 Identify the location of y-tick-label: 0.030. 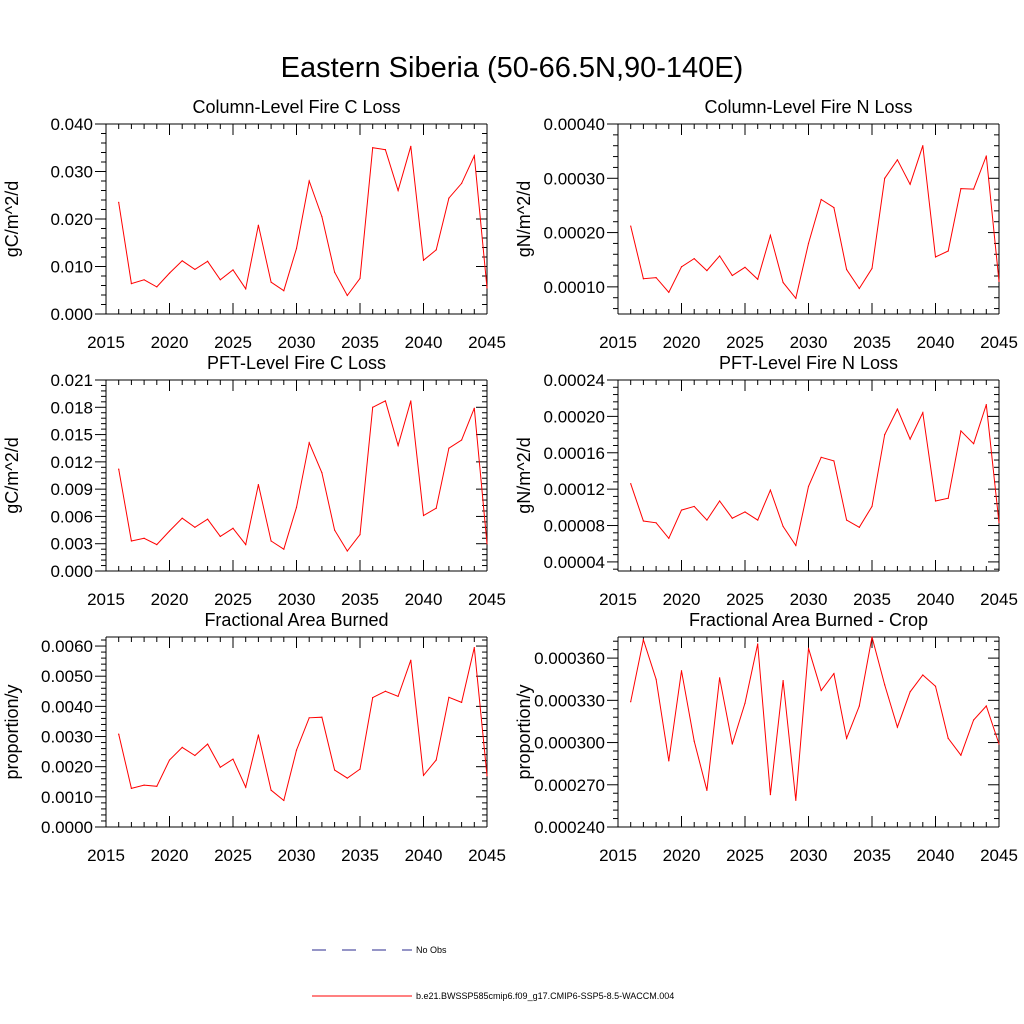
(71, 172).